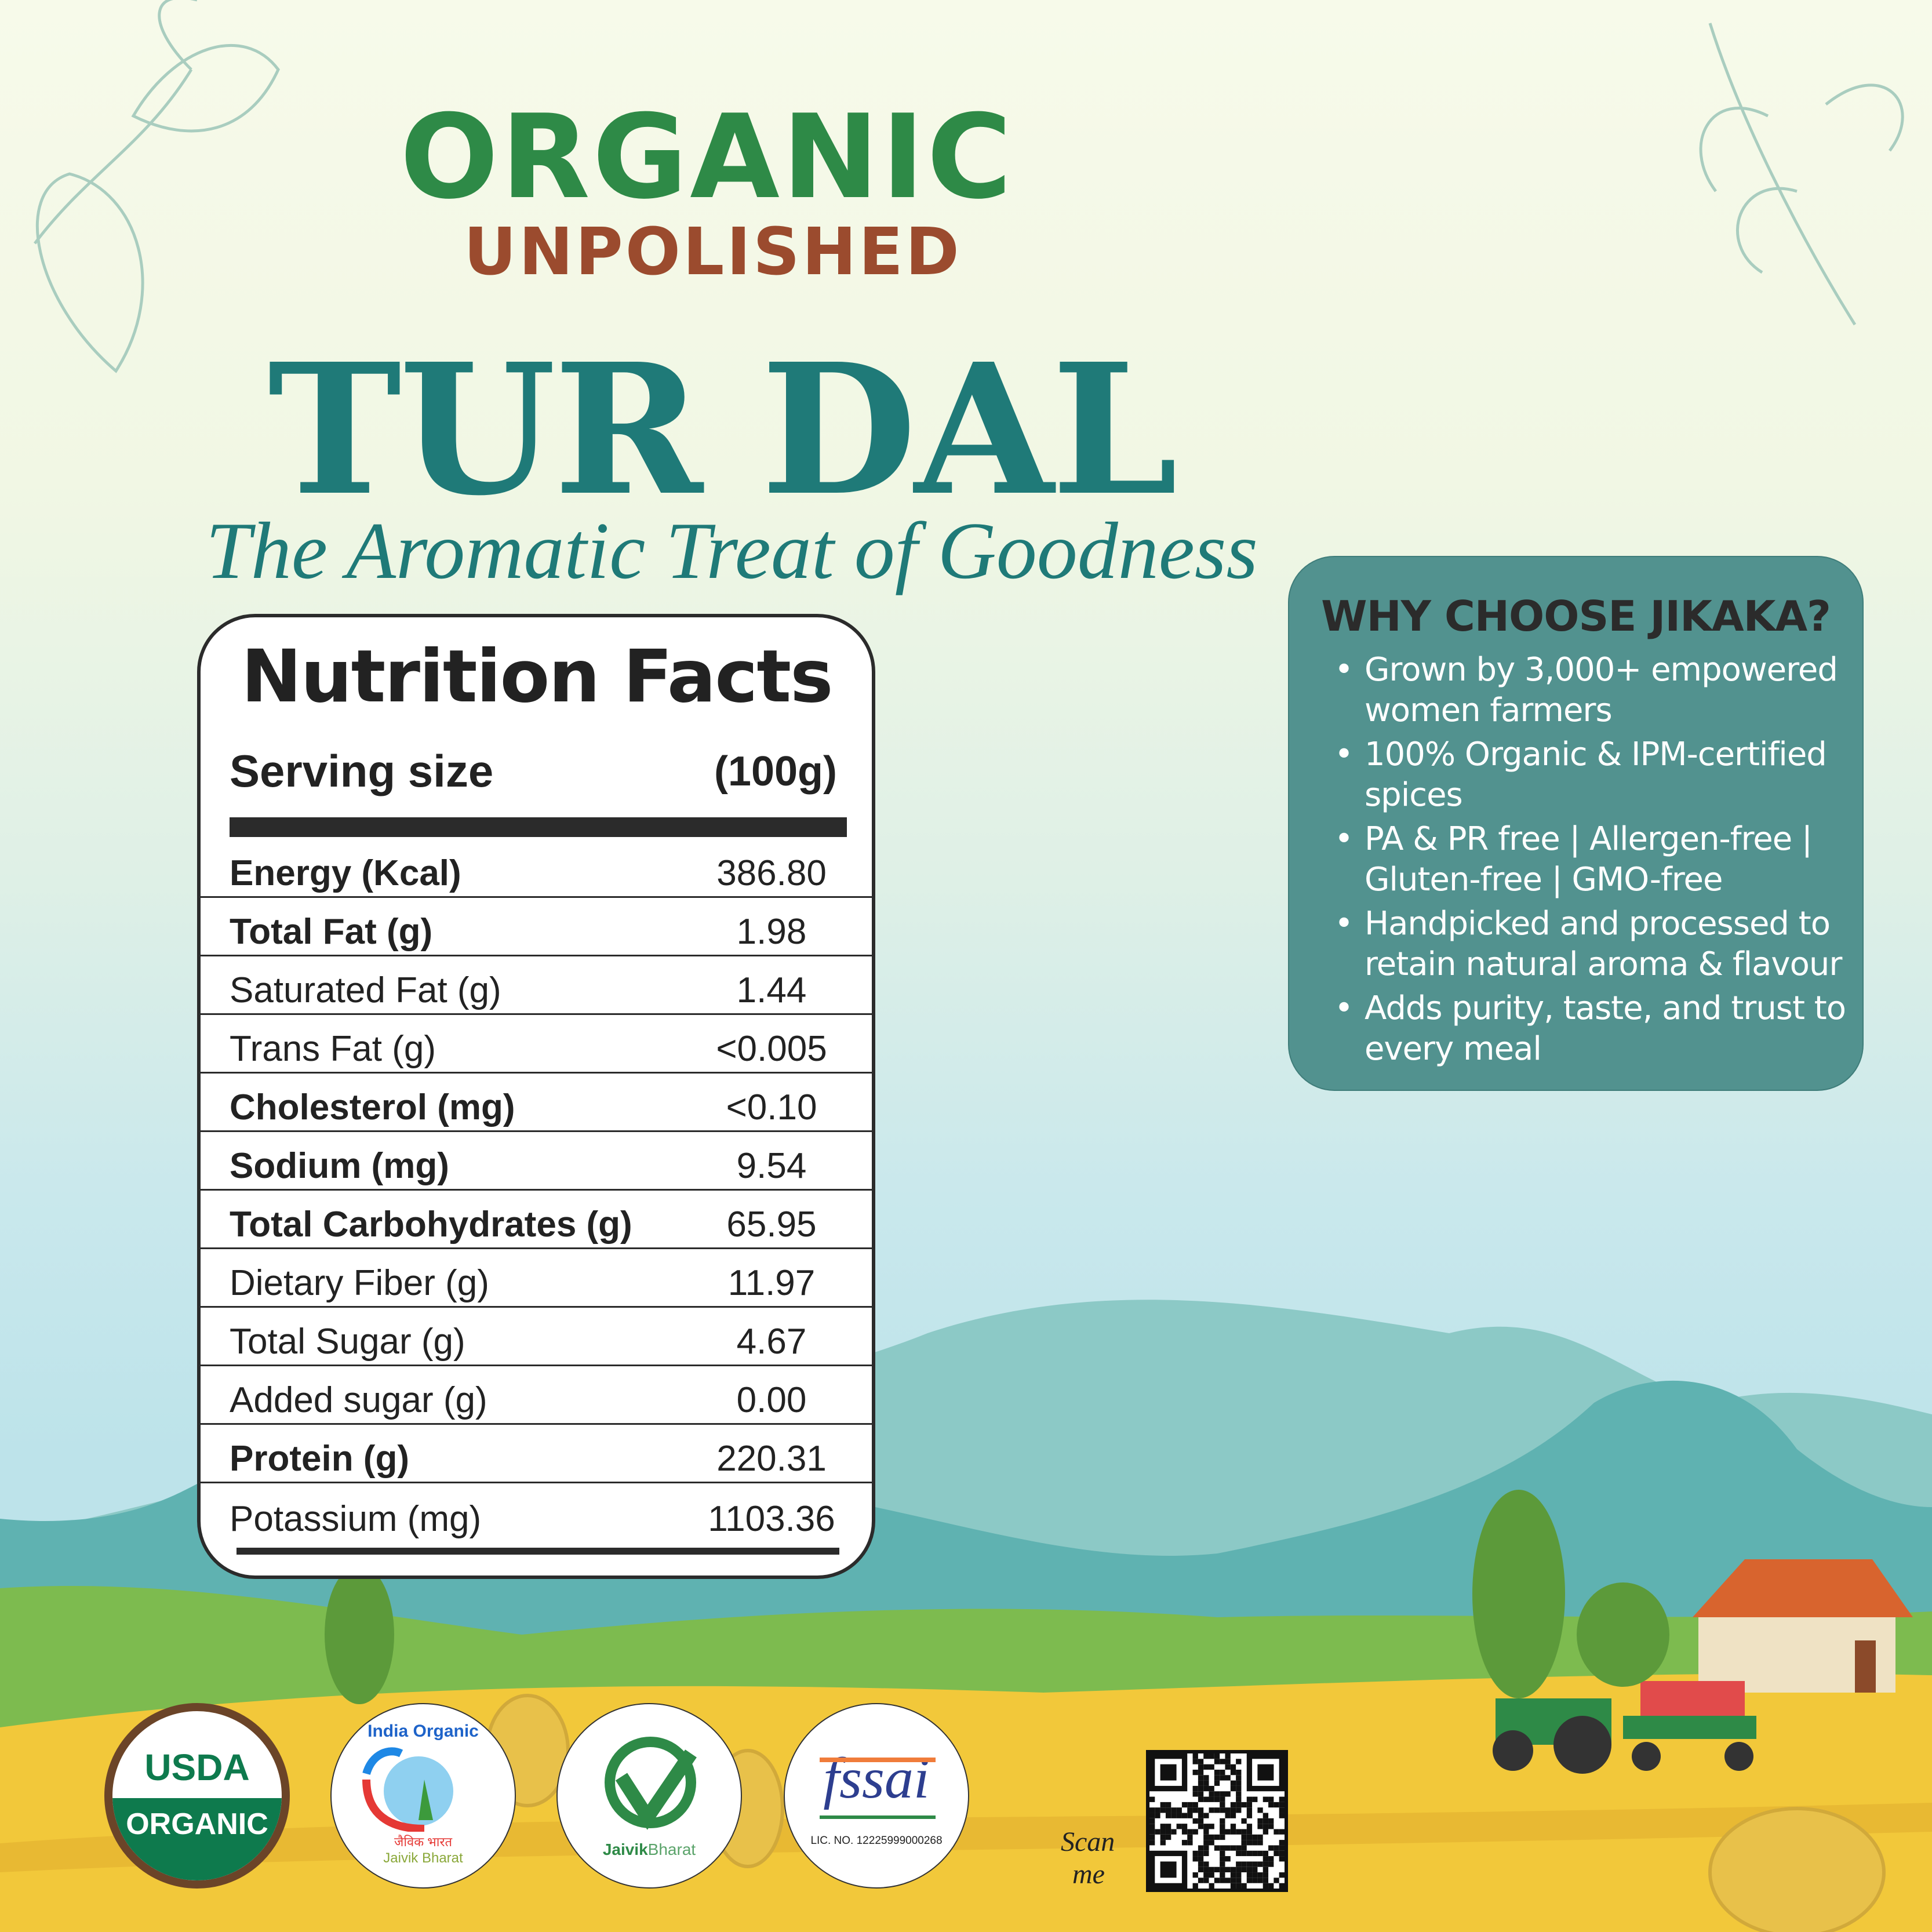 This screenshot has height=1932, width=1932. What do you see at coordinates (536, 1395) in the screenshot?
I see `nutrition-row: Added sugar (g) 0.00` at bounding box center [536, 1395].